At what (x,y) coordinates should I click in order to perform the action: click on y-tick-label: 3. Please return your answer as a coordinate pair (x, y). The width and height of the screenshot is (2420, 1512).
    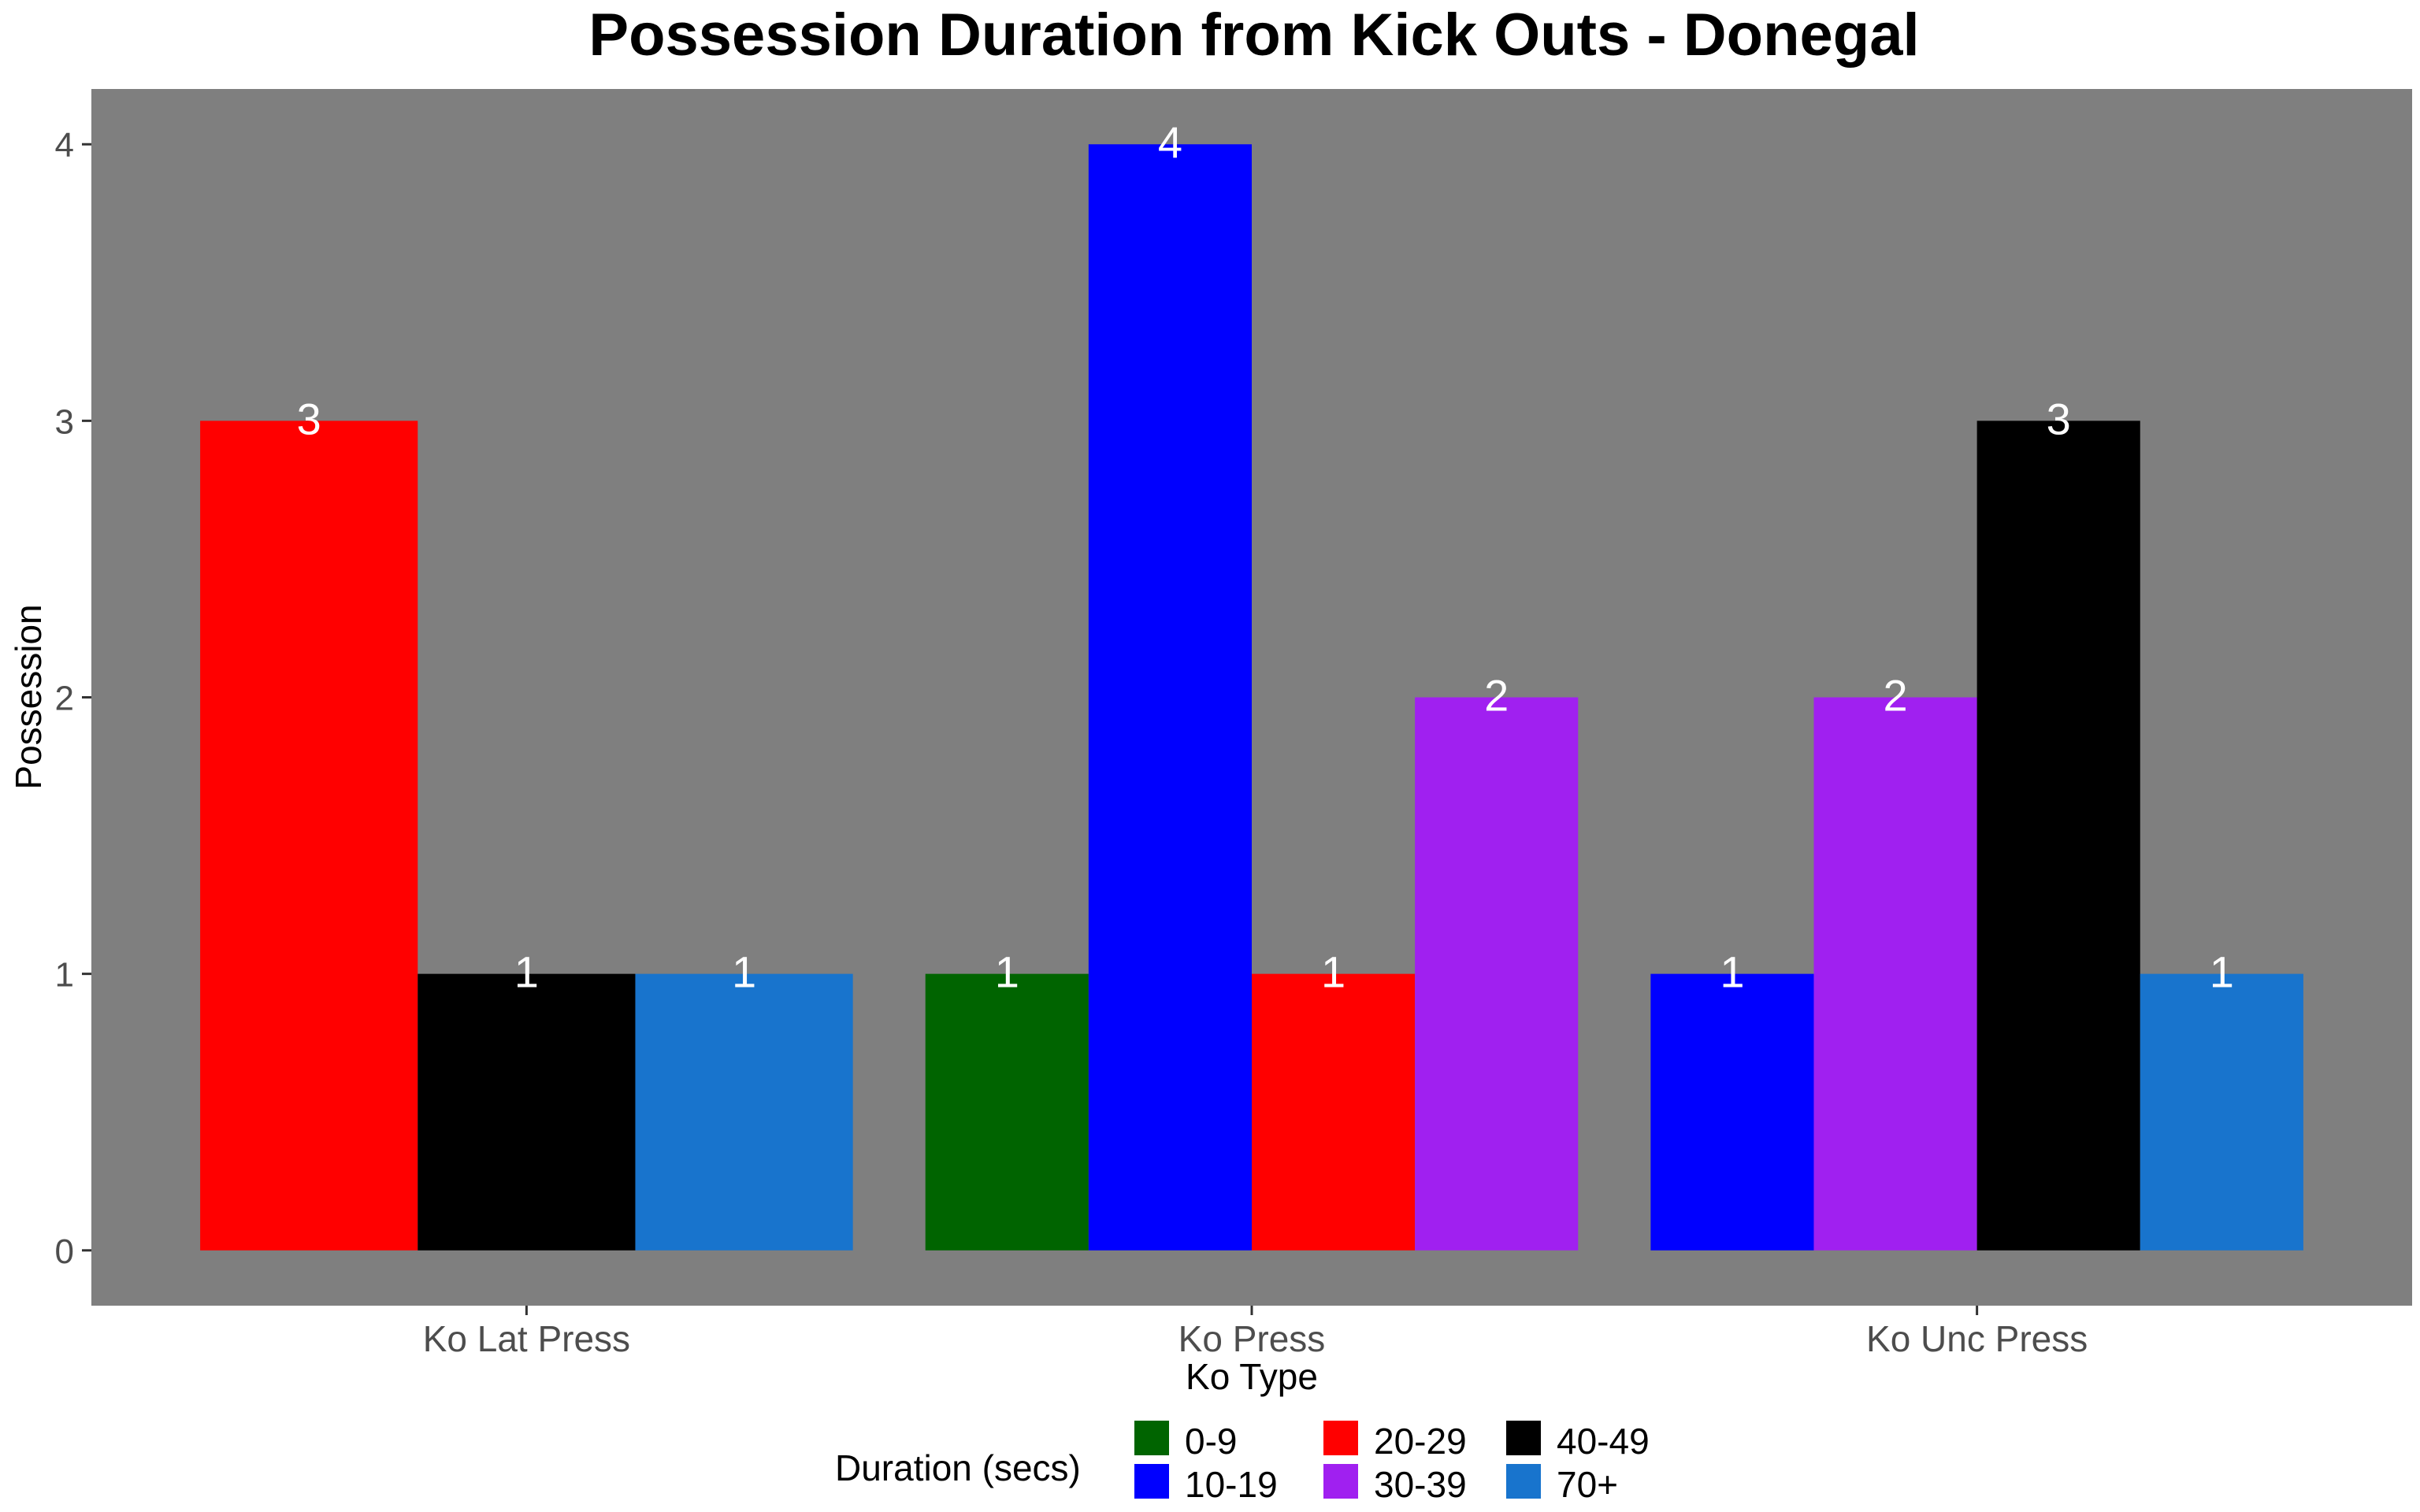
    Looking at the image, I should click on (64, 421).